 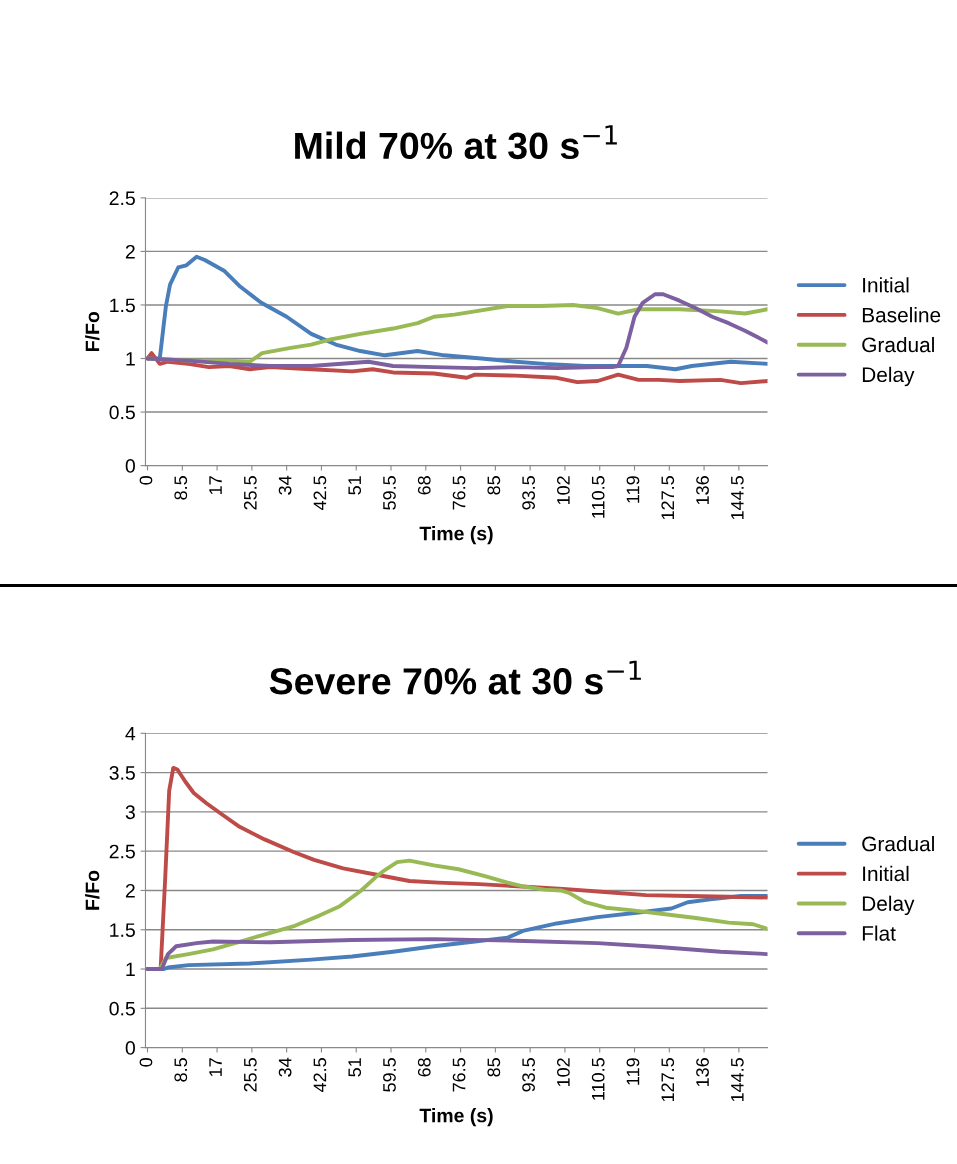 I want to click on legend-label: Baseline, so click(x=901, y=315).